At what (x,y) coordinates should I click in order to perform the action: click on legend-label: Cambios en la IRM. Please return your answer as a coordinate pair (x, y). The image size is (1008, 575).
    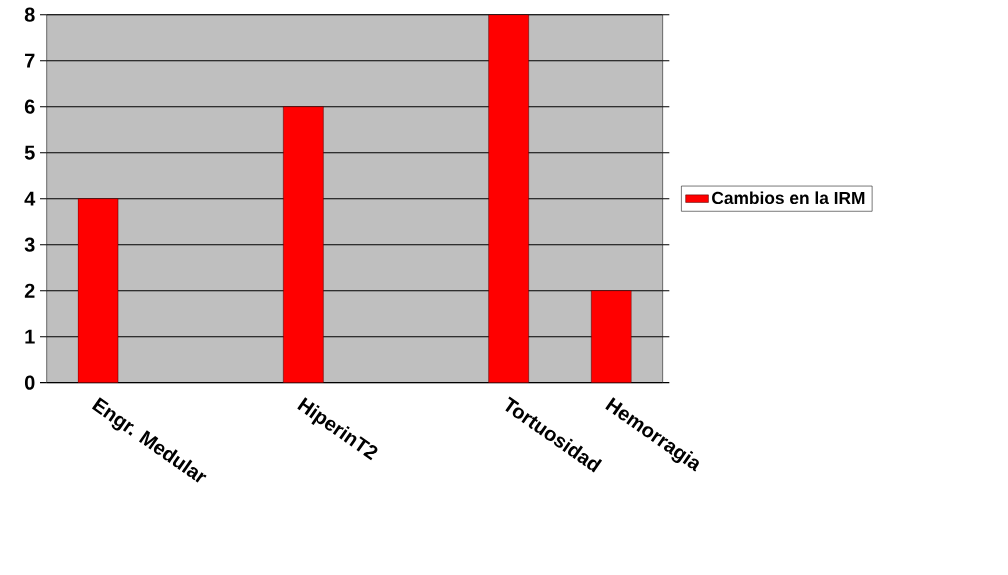
    Looking at the image, I should click on (788, 198).